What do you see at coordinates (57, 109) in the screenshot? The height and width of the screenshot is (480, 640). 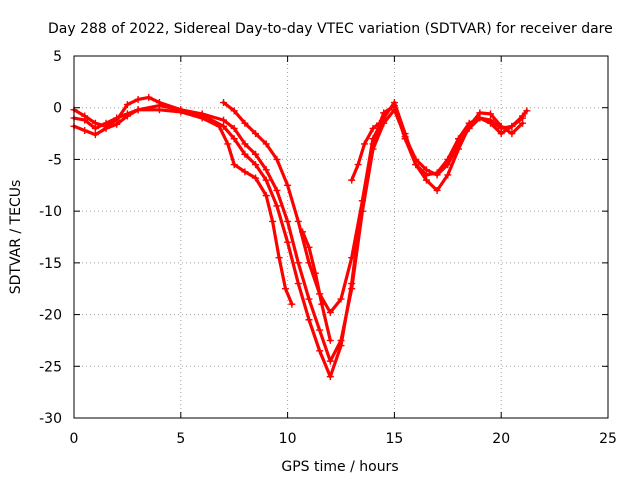 I see `y-tick-label: 0` at bounding box center [57, 109].